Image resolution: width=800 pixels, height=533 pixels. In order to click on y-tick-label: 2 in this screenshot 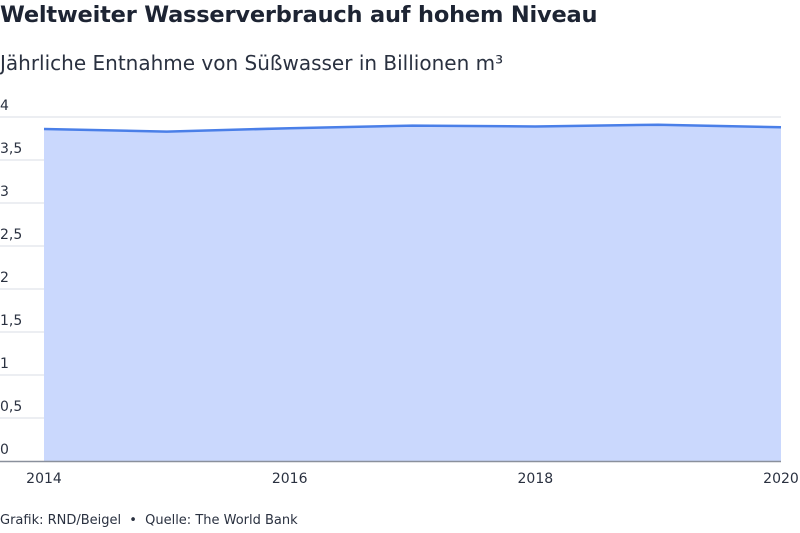, I will do `click(4, 278)`.